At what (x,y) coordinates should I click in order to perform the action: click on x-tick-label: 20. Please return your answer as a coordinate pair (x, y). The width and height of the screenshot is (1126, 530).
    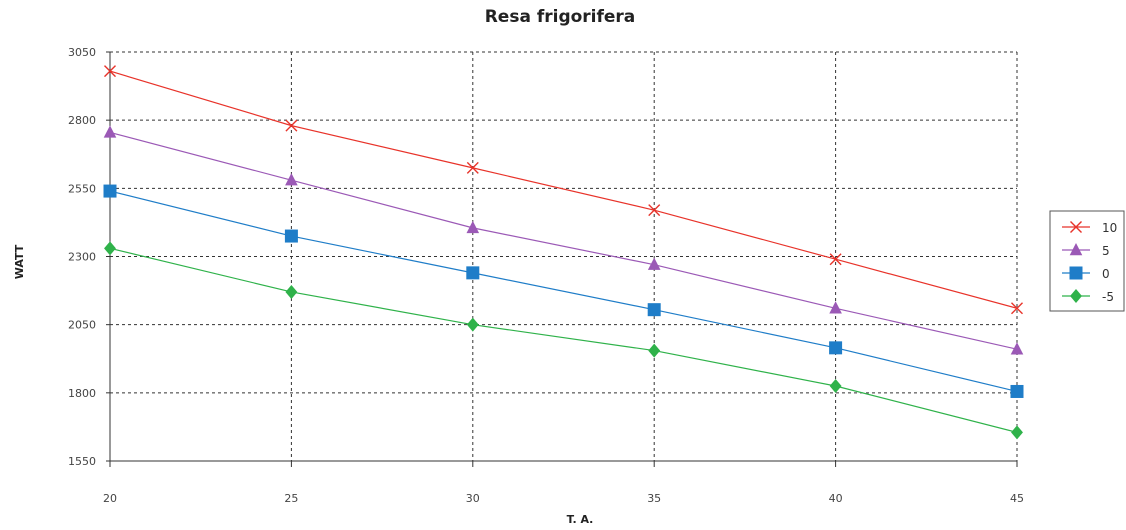
    Looking at the image, I should click on (110, 498).